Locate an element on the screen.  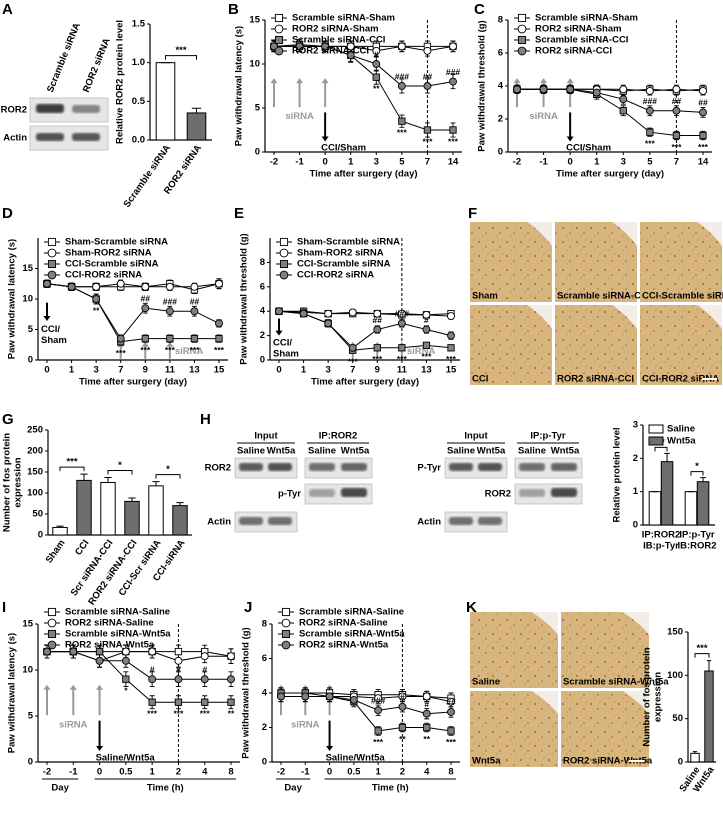
lane-label: Saline is located at coordinates (322, 451).